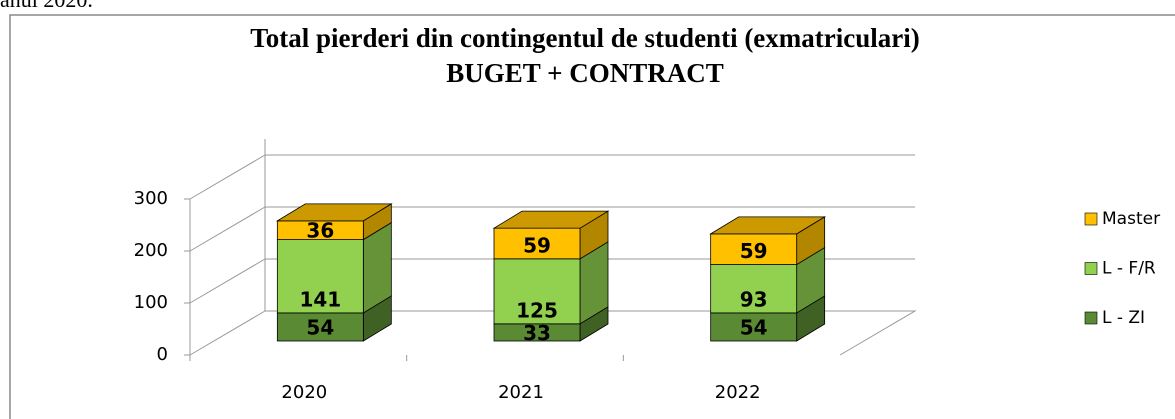 The height and width of the screenshot is (419, 1175). What do you see at coordinates (537, 333) in the screenshot?
I see `data-label: 33` at bounding box center [537, 333].